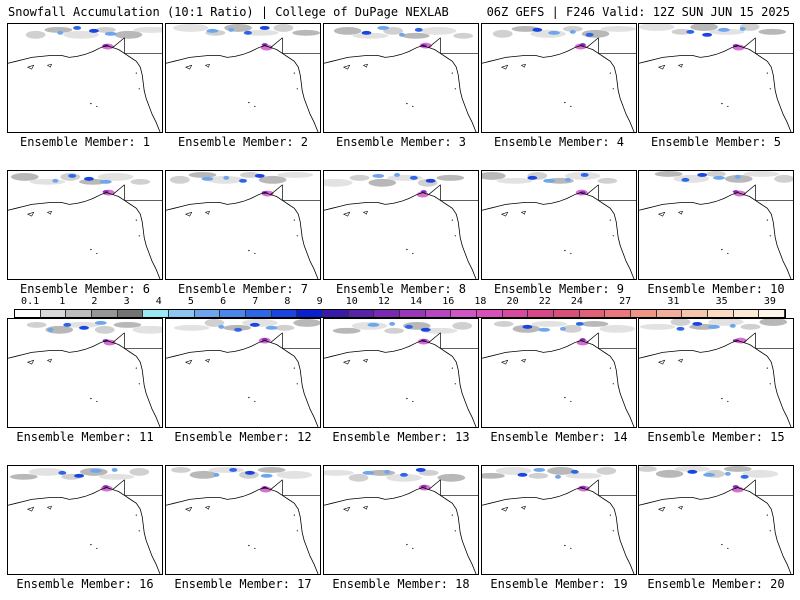  What do you see at coordinates (416, 301) in the screenshot?
I see `legend-tick-label: 14` at bounding box center [416, 301].